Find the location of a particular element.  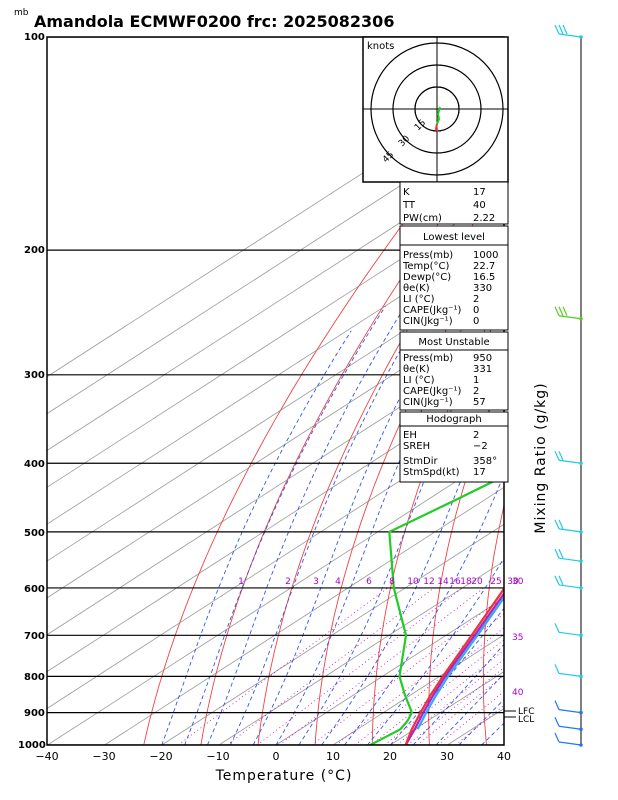

index-label: PW(cm) is located at coordinates (422, 218).